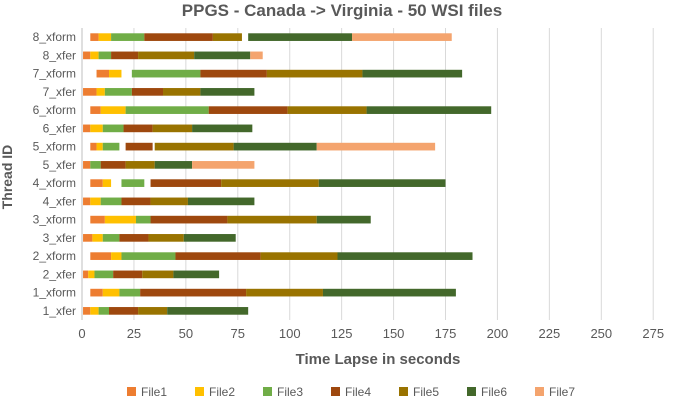 The image size is (685, 409). Describe the element at coordinates (653, 333) in the screenshot. I see `x-tick-label: 275` at that location.